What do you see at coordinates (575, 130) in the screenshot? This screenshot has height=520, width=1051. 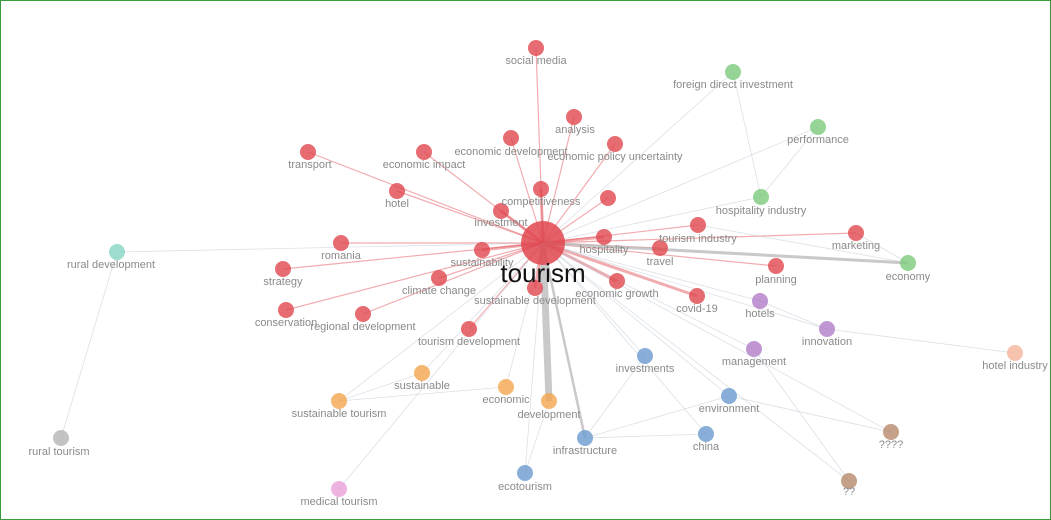 I see `node-label: analysis` at bounding box center [575, 130].